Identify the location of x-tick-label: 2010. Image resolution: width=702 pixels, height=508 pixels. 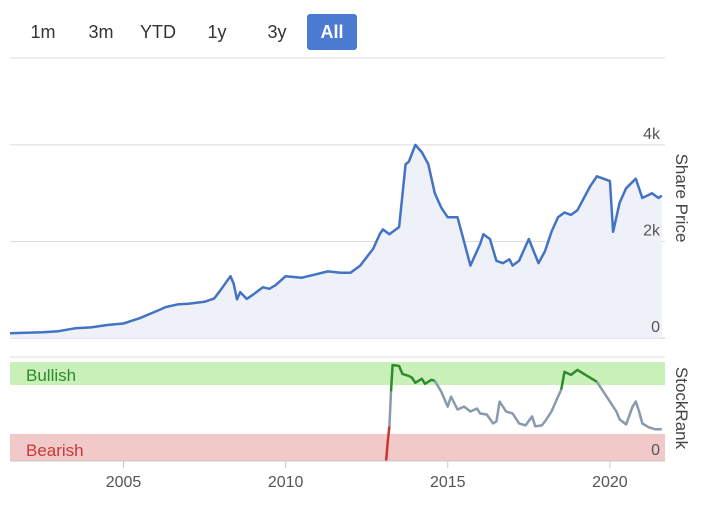
(286, 482).